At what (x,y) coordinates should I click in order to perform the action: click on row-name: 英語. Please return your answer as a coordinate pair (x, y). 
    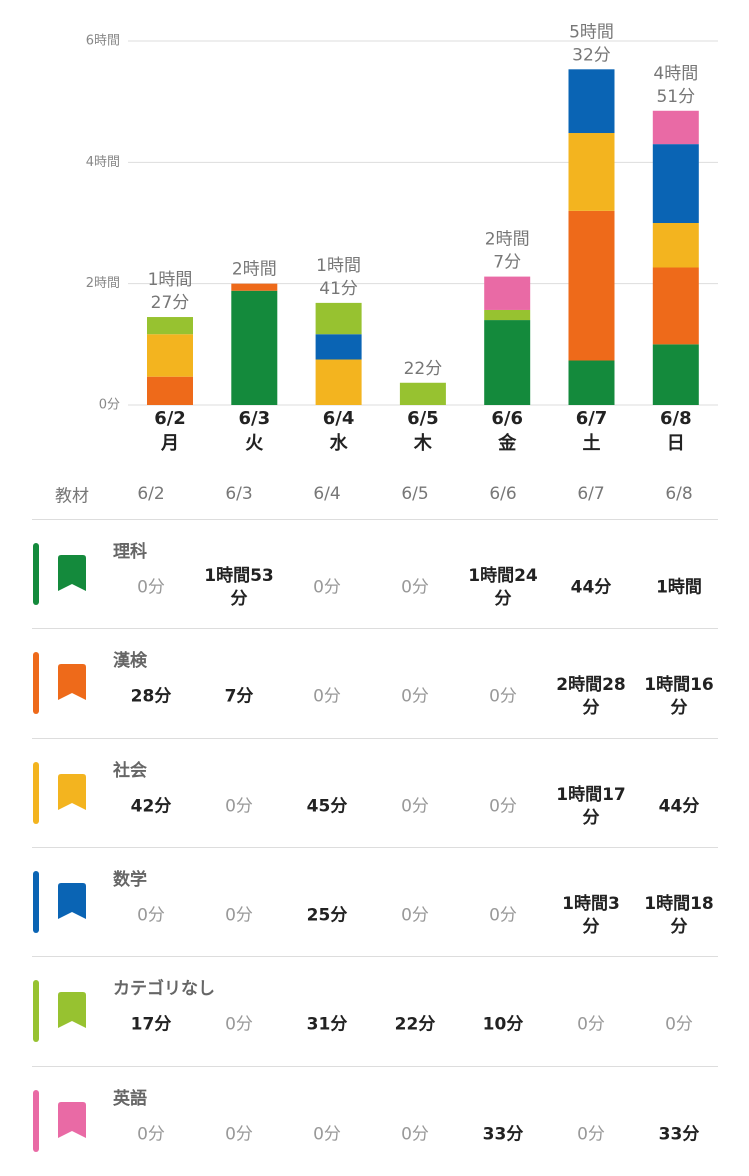
    Looking at the image, I should click on (130, 1098).